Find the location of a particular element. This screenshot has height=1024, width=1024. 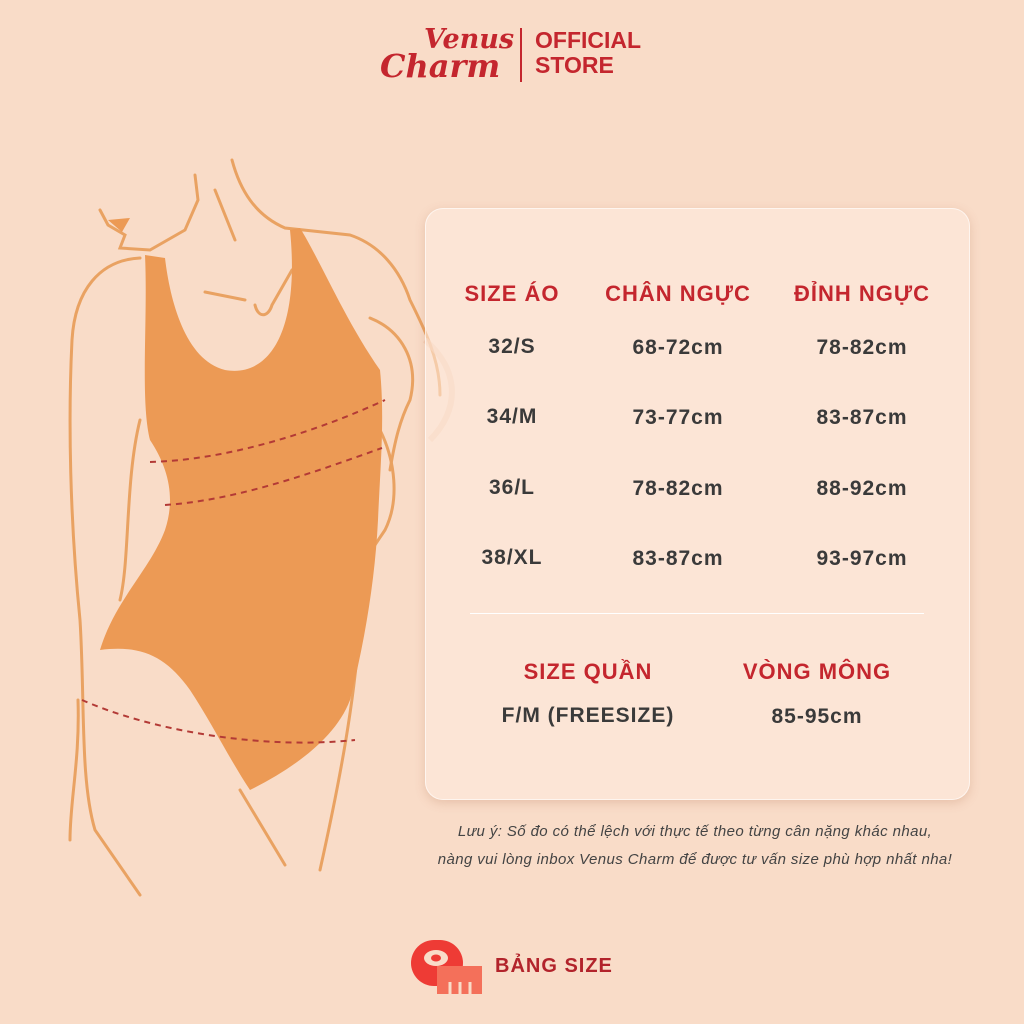

header-dinh-nguc: ĐỈNH NGỰC is located at coordinates (862, 293).